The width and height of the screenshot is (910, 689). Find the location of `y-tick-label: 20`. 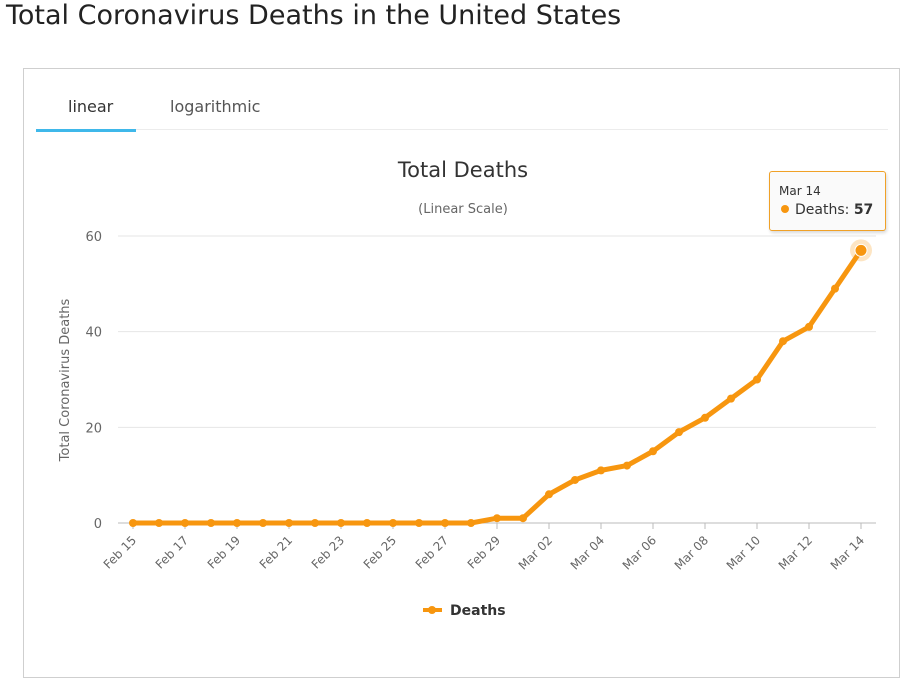

y-tick-label: 20 is located at coordinates (93, 428).